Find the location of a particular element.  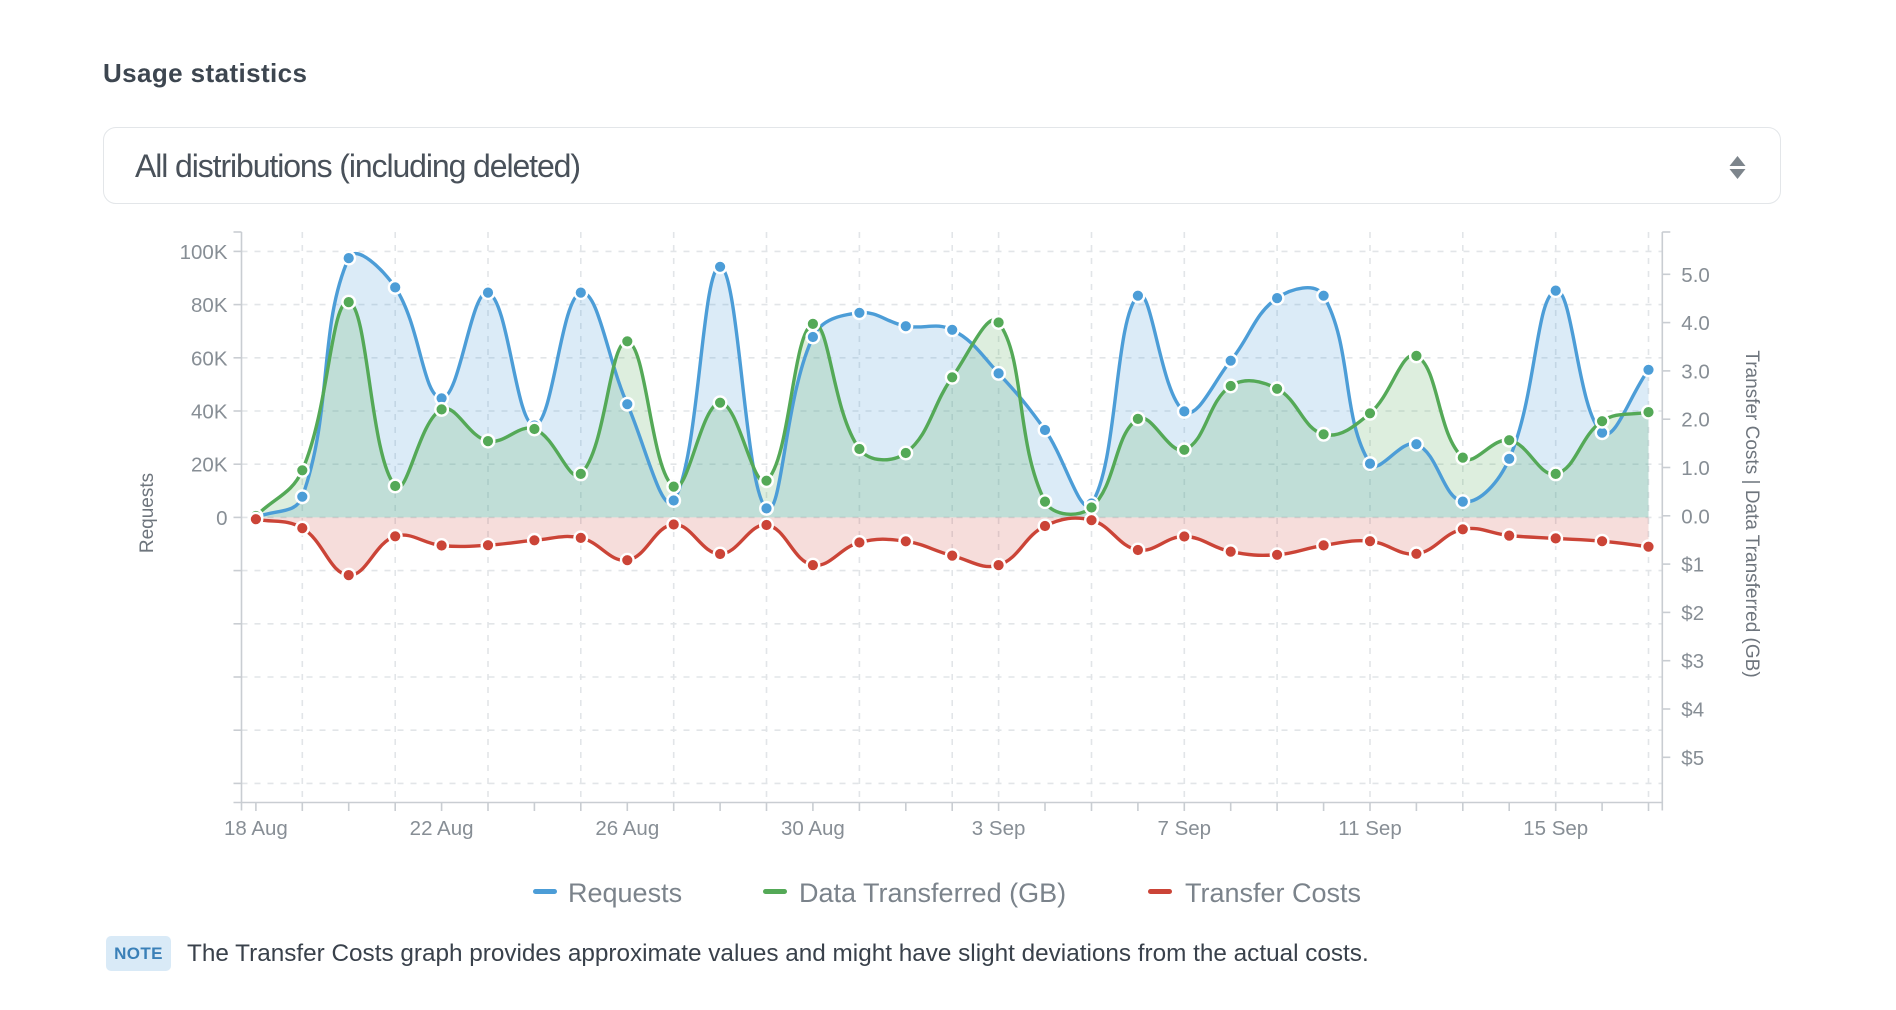

svg-text: $3 is located at coordinates (1692, 661).